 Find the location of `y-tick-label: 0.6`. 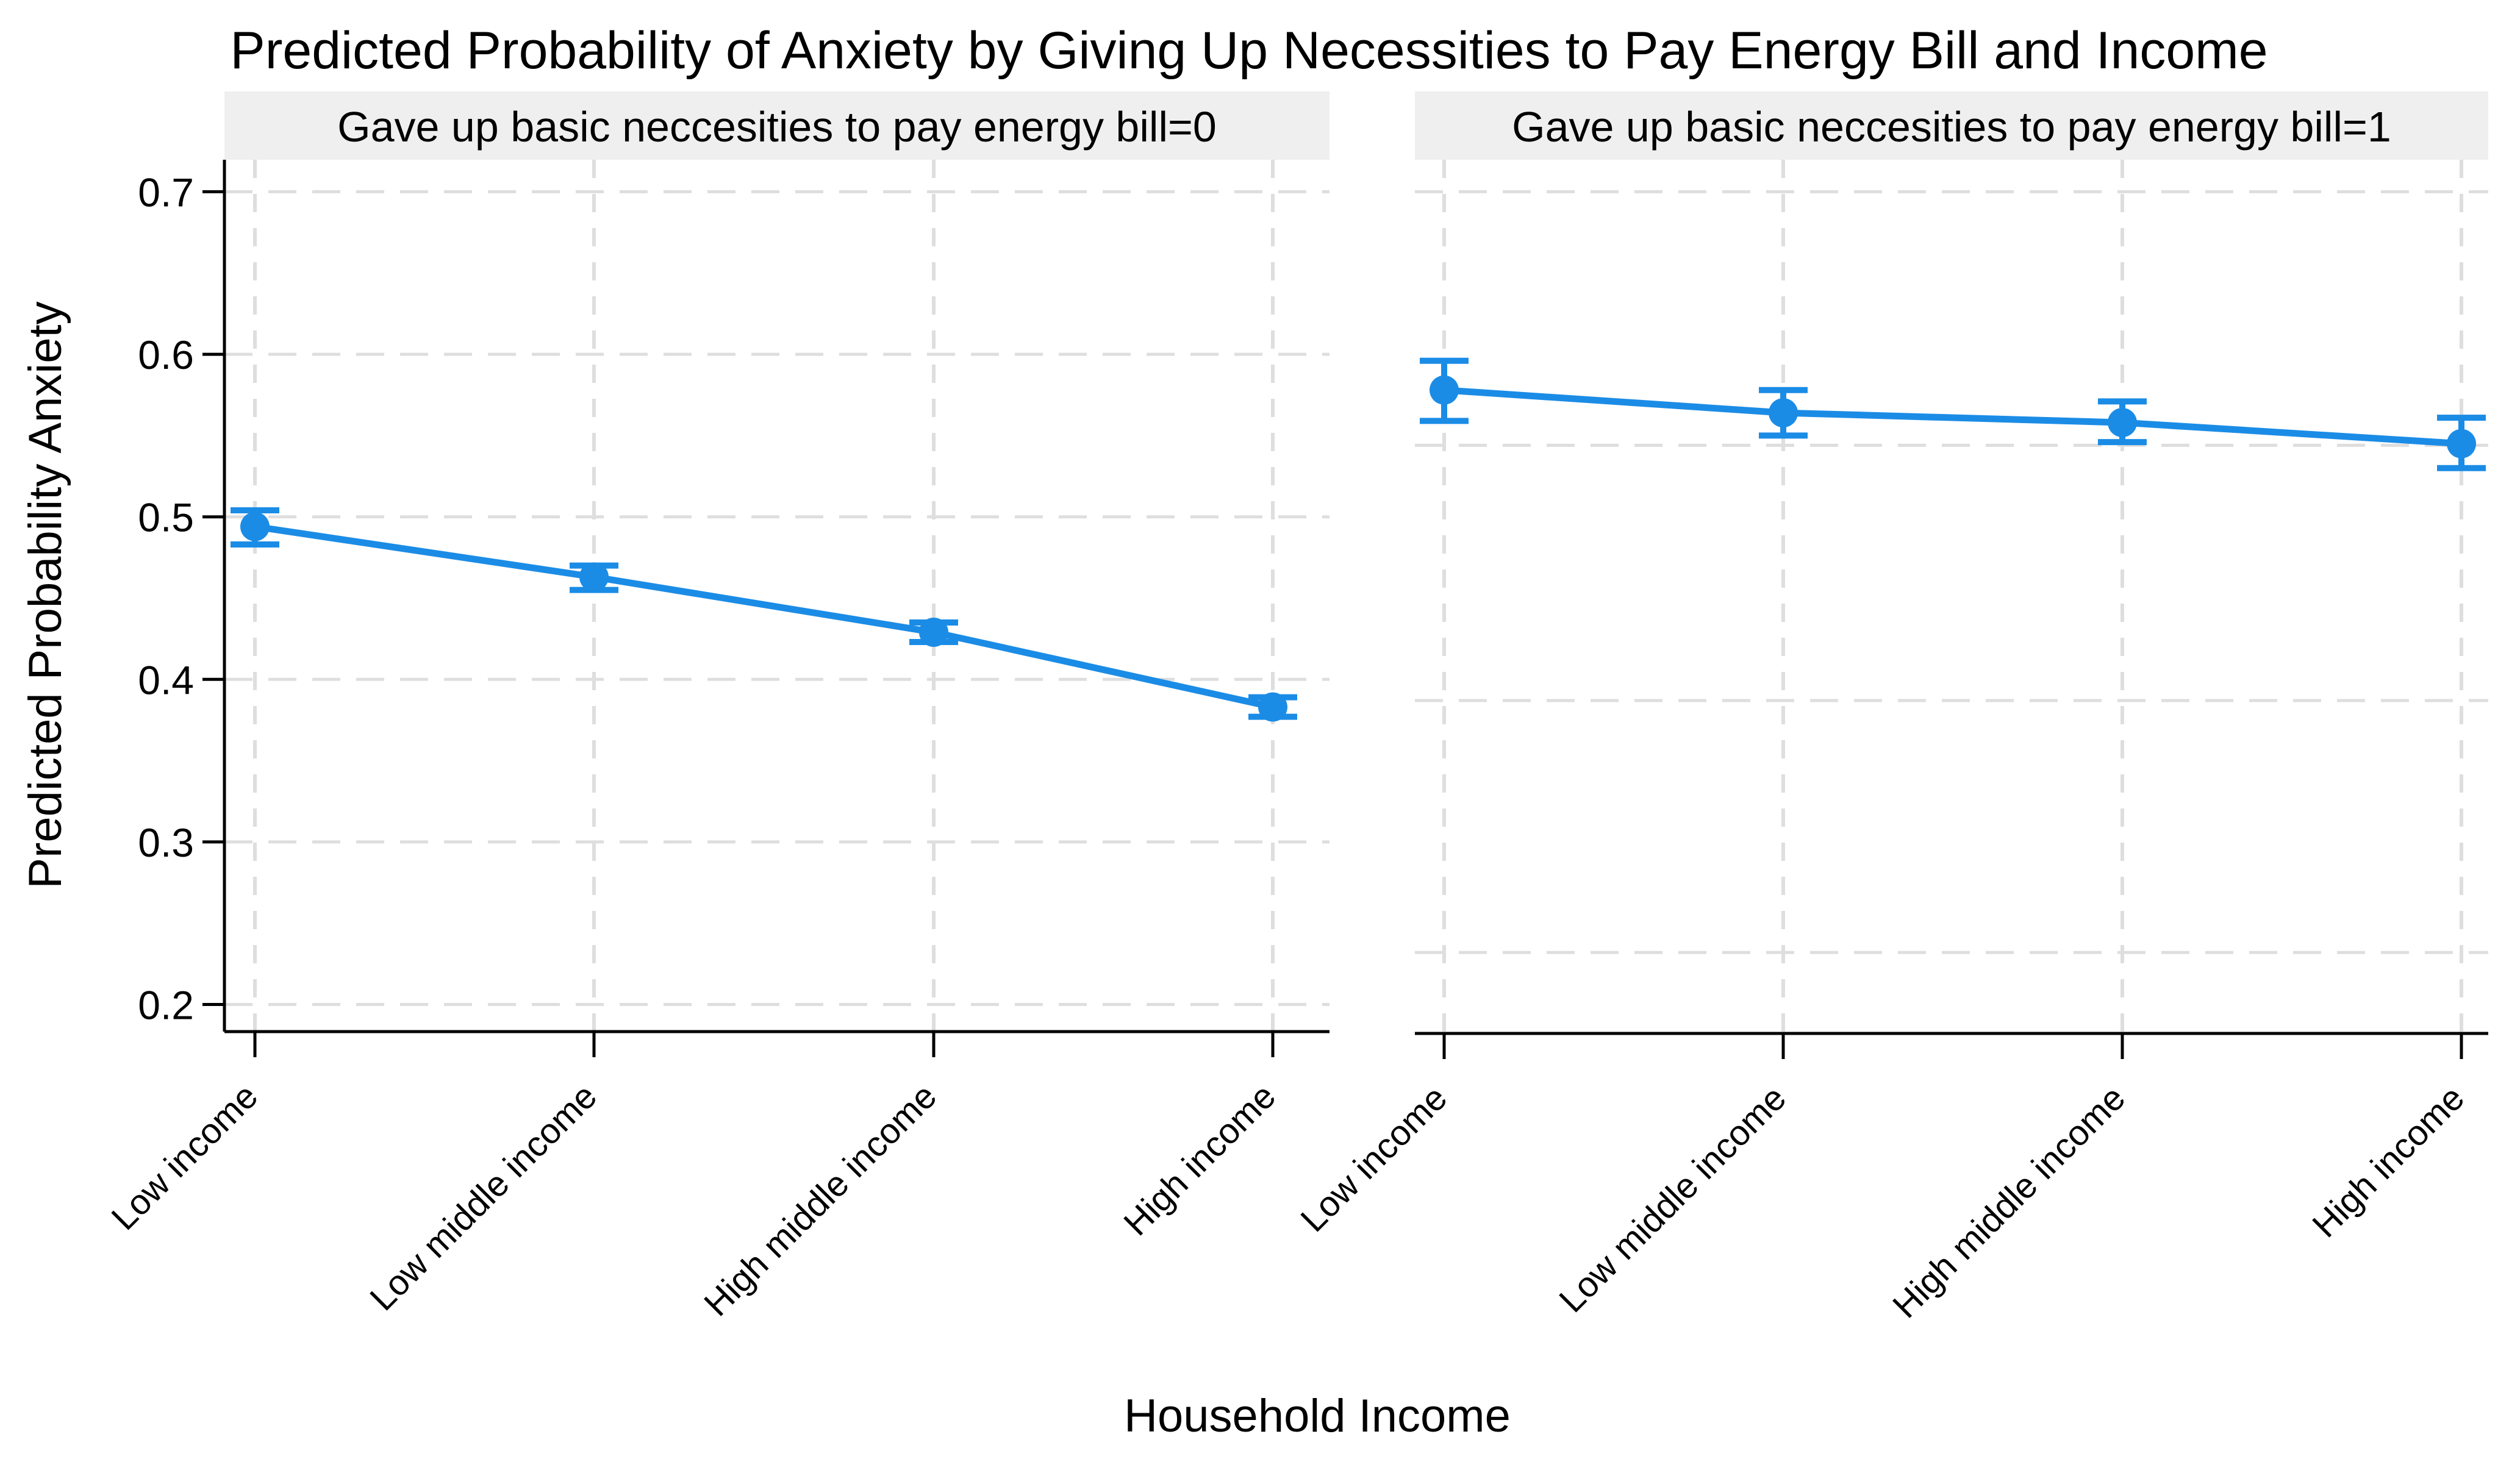

y-tick-label: 0.6 is located at coordinates (166, 354).